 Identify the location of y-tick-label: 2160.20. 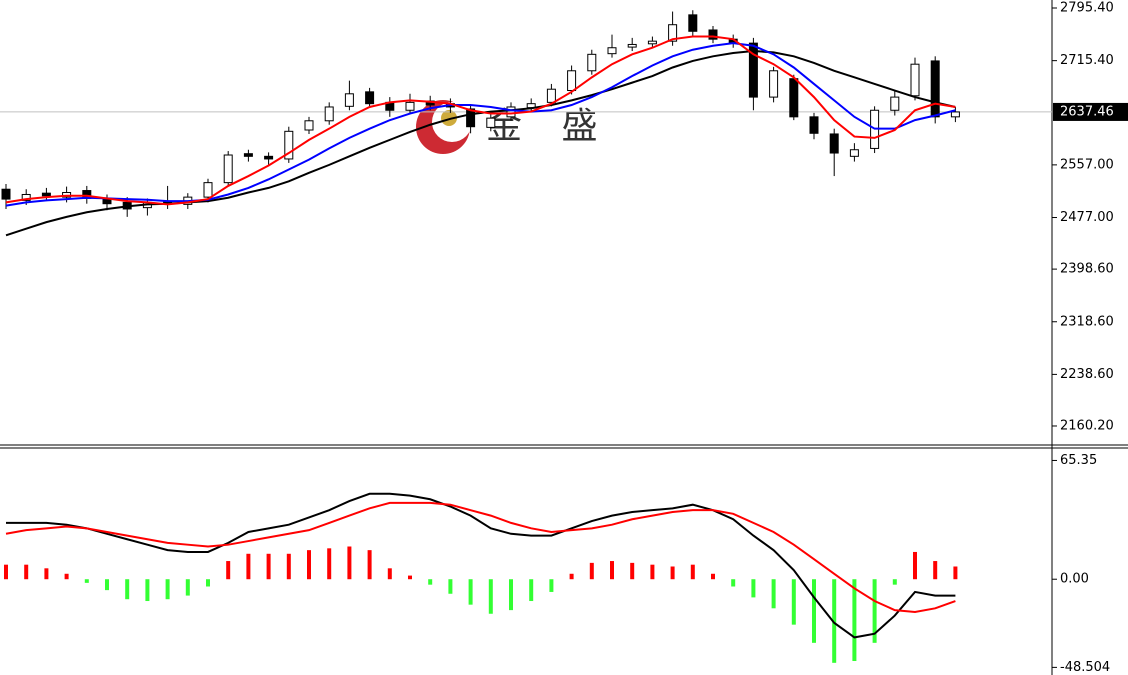
(1087, 425).